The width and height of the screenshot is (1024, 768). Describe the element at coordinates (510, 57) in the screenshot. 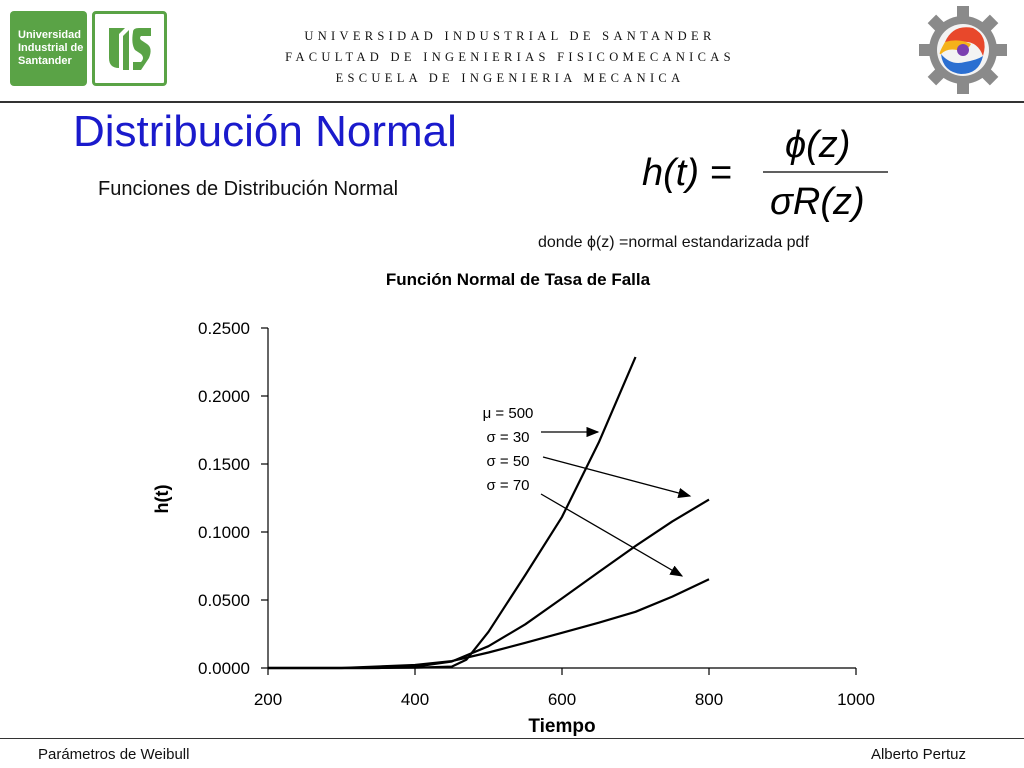

I see `institution-line-2: FACULTAD DE INGENIERIAS FISICOMECANICAS` at that location.